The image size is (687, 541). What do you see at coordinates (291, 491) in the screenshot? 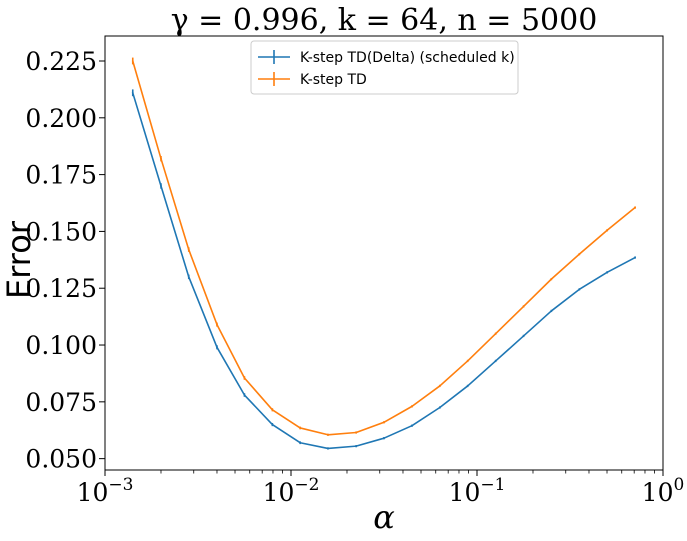
I see `x-tick-label: 10⁻²` at bounding box center [291, 491].